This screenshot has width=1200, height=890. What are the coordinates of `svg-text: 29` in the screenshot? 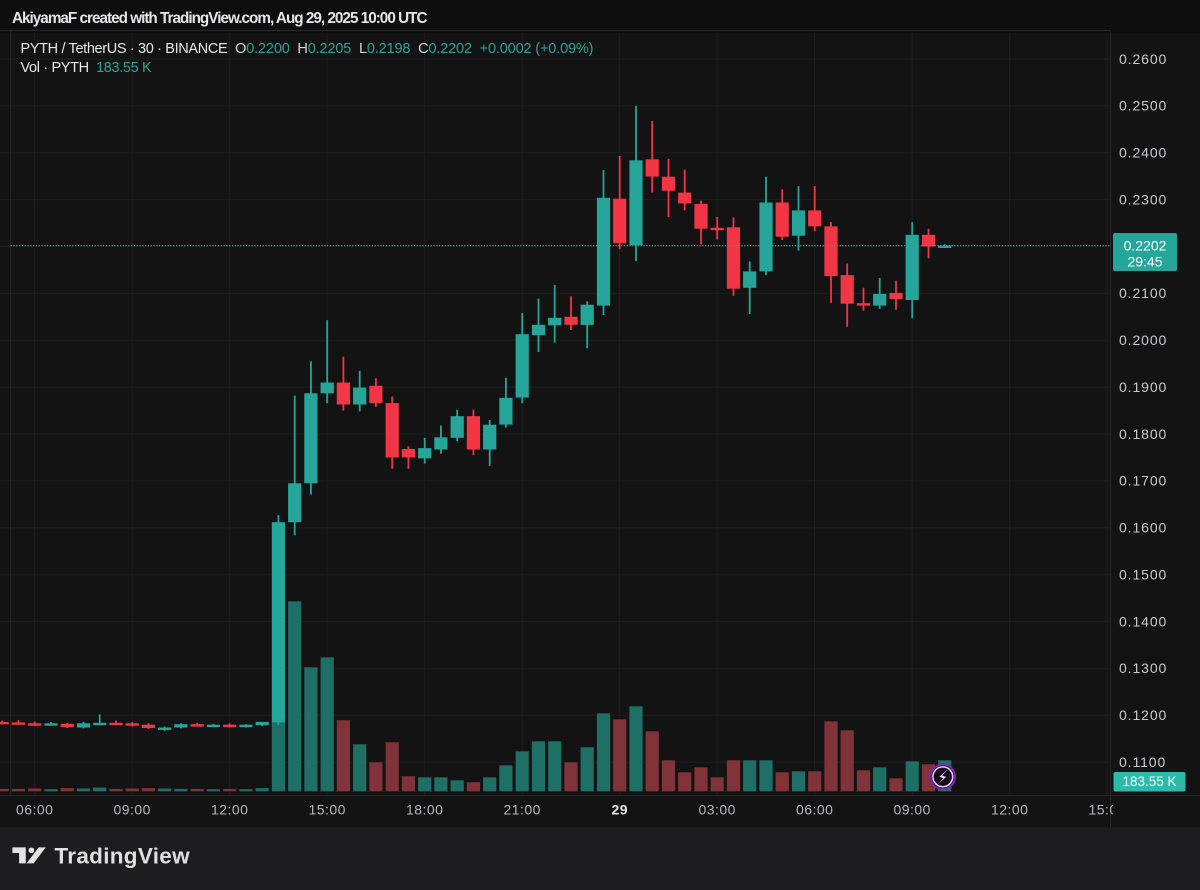 It's located at (619, 810).